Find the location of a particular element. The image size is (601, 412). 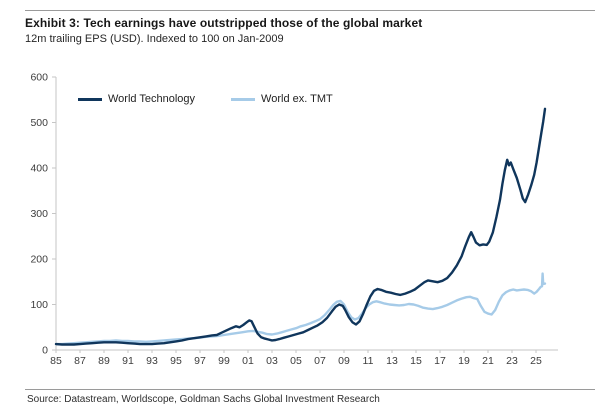

y-tick-label: 500 is located at coordinates (39, 123).